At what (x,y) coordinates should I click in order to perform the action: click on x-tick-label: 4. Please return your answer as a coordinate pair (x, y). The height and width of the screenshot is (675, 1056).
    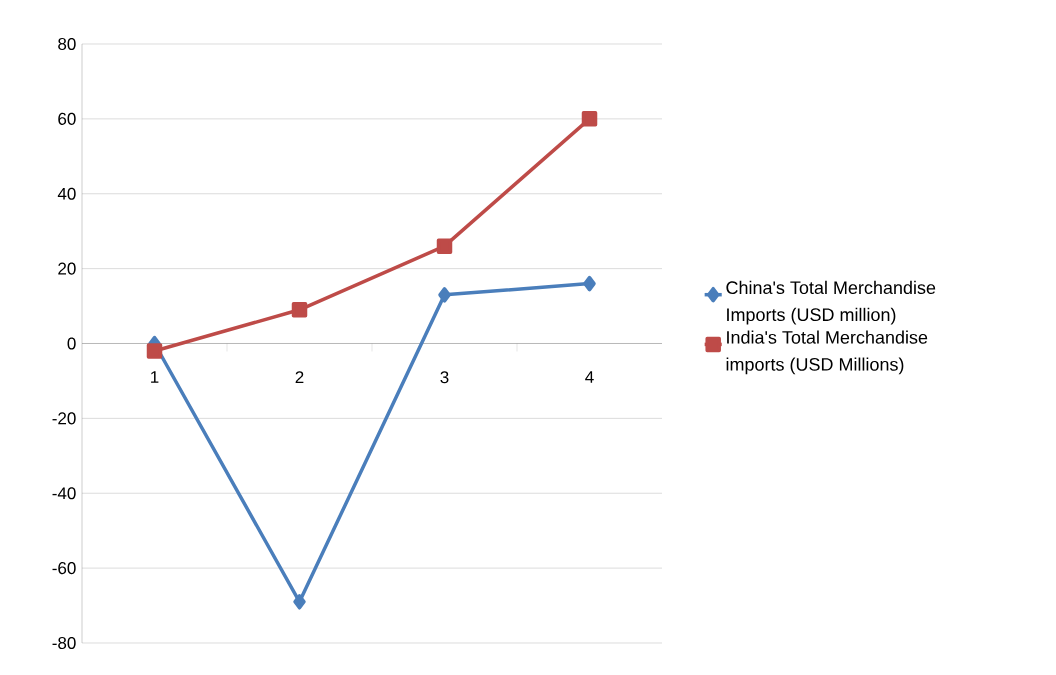
    Looking at the image, I should click on (589, 377).